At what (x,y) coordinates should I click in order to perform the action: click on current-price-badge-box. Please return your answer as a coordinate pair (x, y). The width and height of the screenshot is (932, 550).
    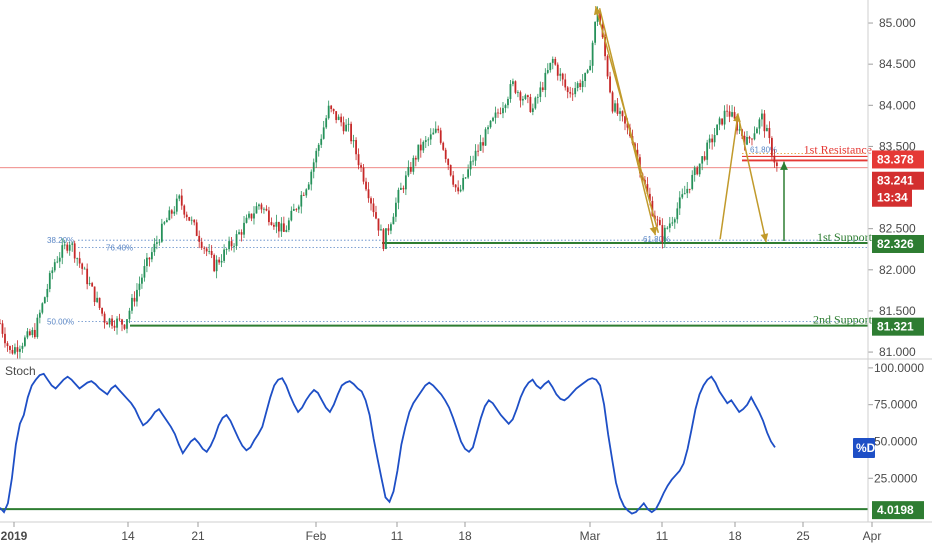
    Looking at the image, I should click on (898, 180).